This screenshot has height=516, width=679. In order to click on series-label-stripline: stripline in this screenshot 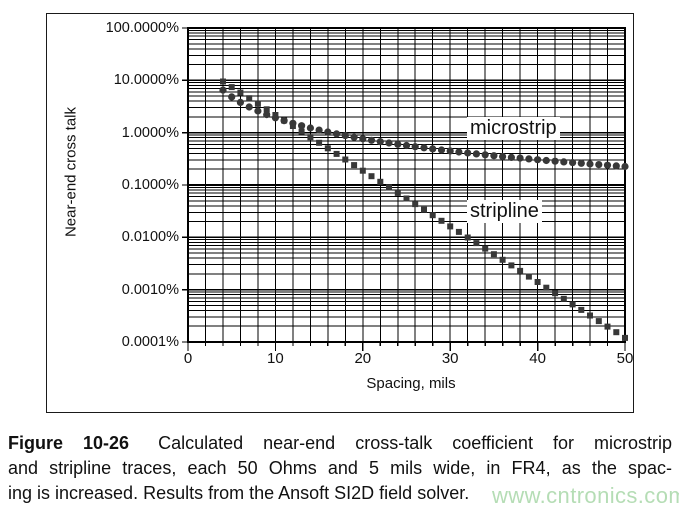, I will do `click(504, 211)`.